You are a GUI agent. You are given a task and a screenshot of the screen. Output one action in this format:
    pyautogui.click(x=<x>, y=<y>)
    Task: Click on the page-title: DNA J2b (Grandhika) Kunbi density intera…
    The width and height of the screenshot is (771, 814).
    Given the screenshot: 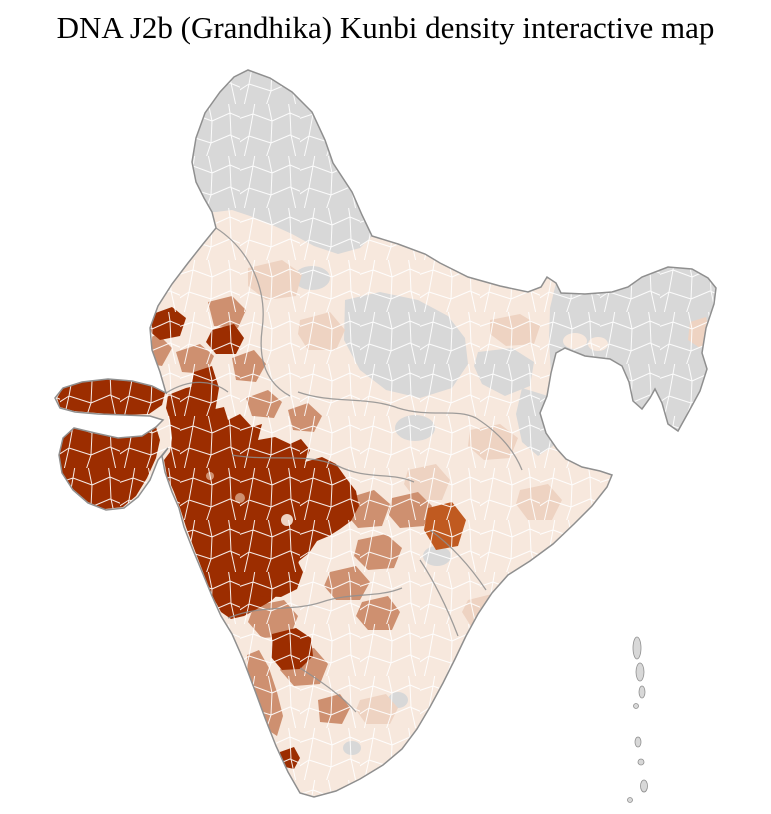 What is the action you would take?
    pyautogui.click(x=385, y=27)
    